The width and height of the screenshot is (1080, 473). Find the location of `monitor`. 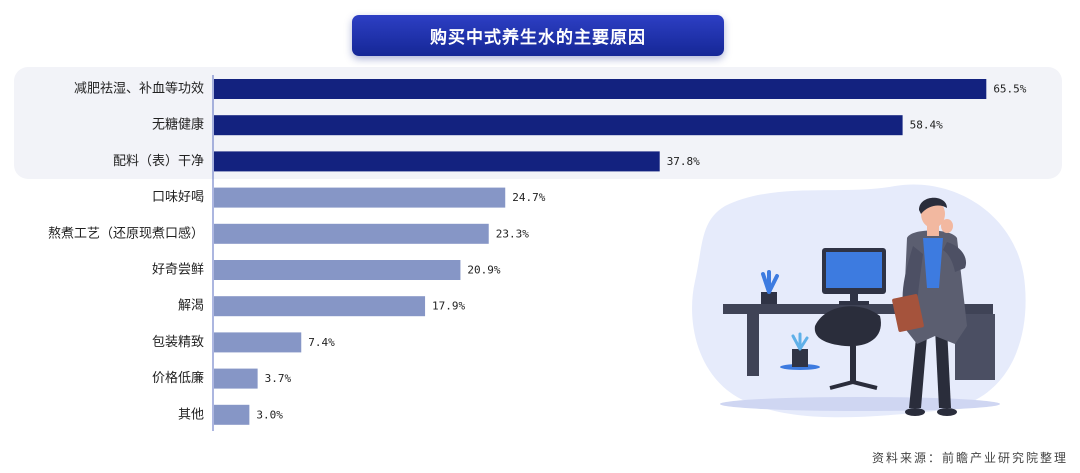

monitor is located at coordinates (854, 276).